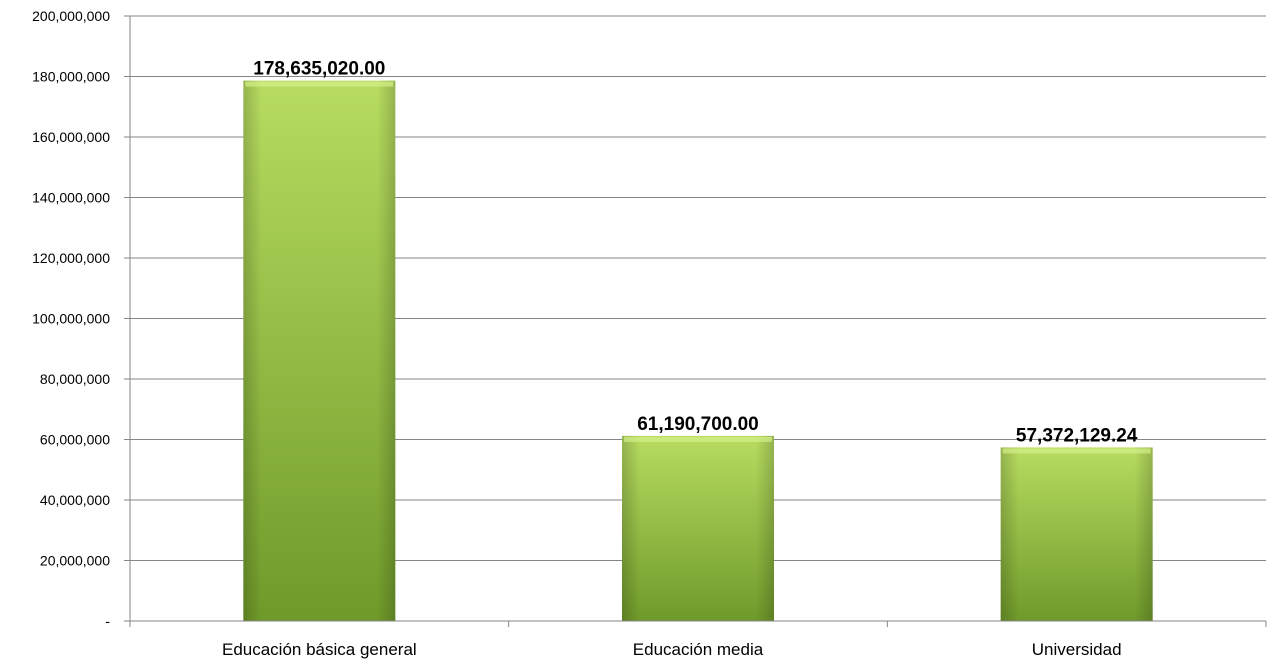 Image resolution: width=1274 pixels, height=668 pixels. What do you see at coordinates (71, 77) in the screenshot?
I see `y-tick-label: 180,000,000` at bounding box center [71, 77].